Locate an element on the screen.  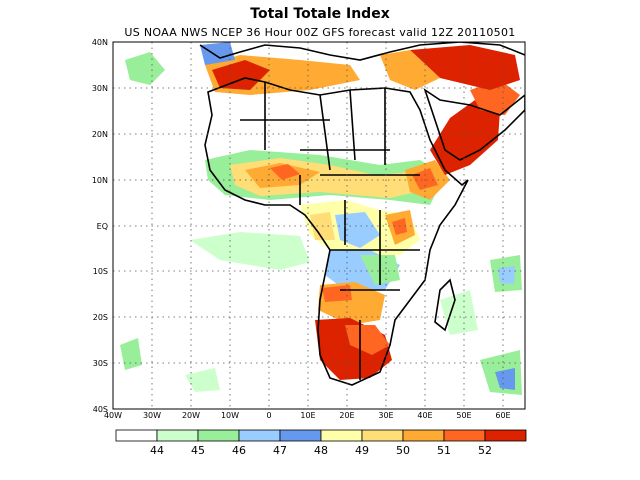
lon-label: 40E is located at coordinates (424, 415).